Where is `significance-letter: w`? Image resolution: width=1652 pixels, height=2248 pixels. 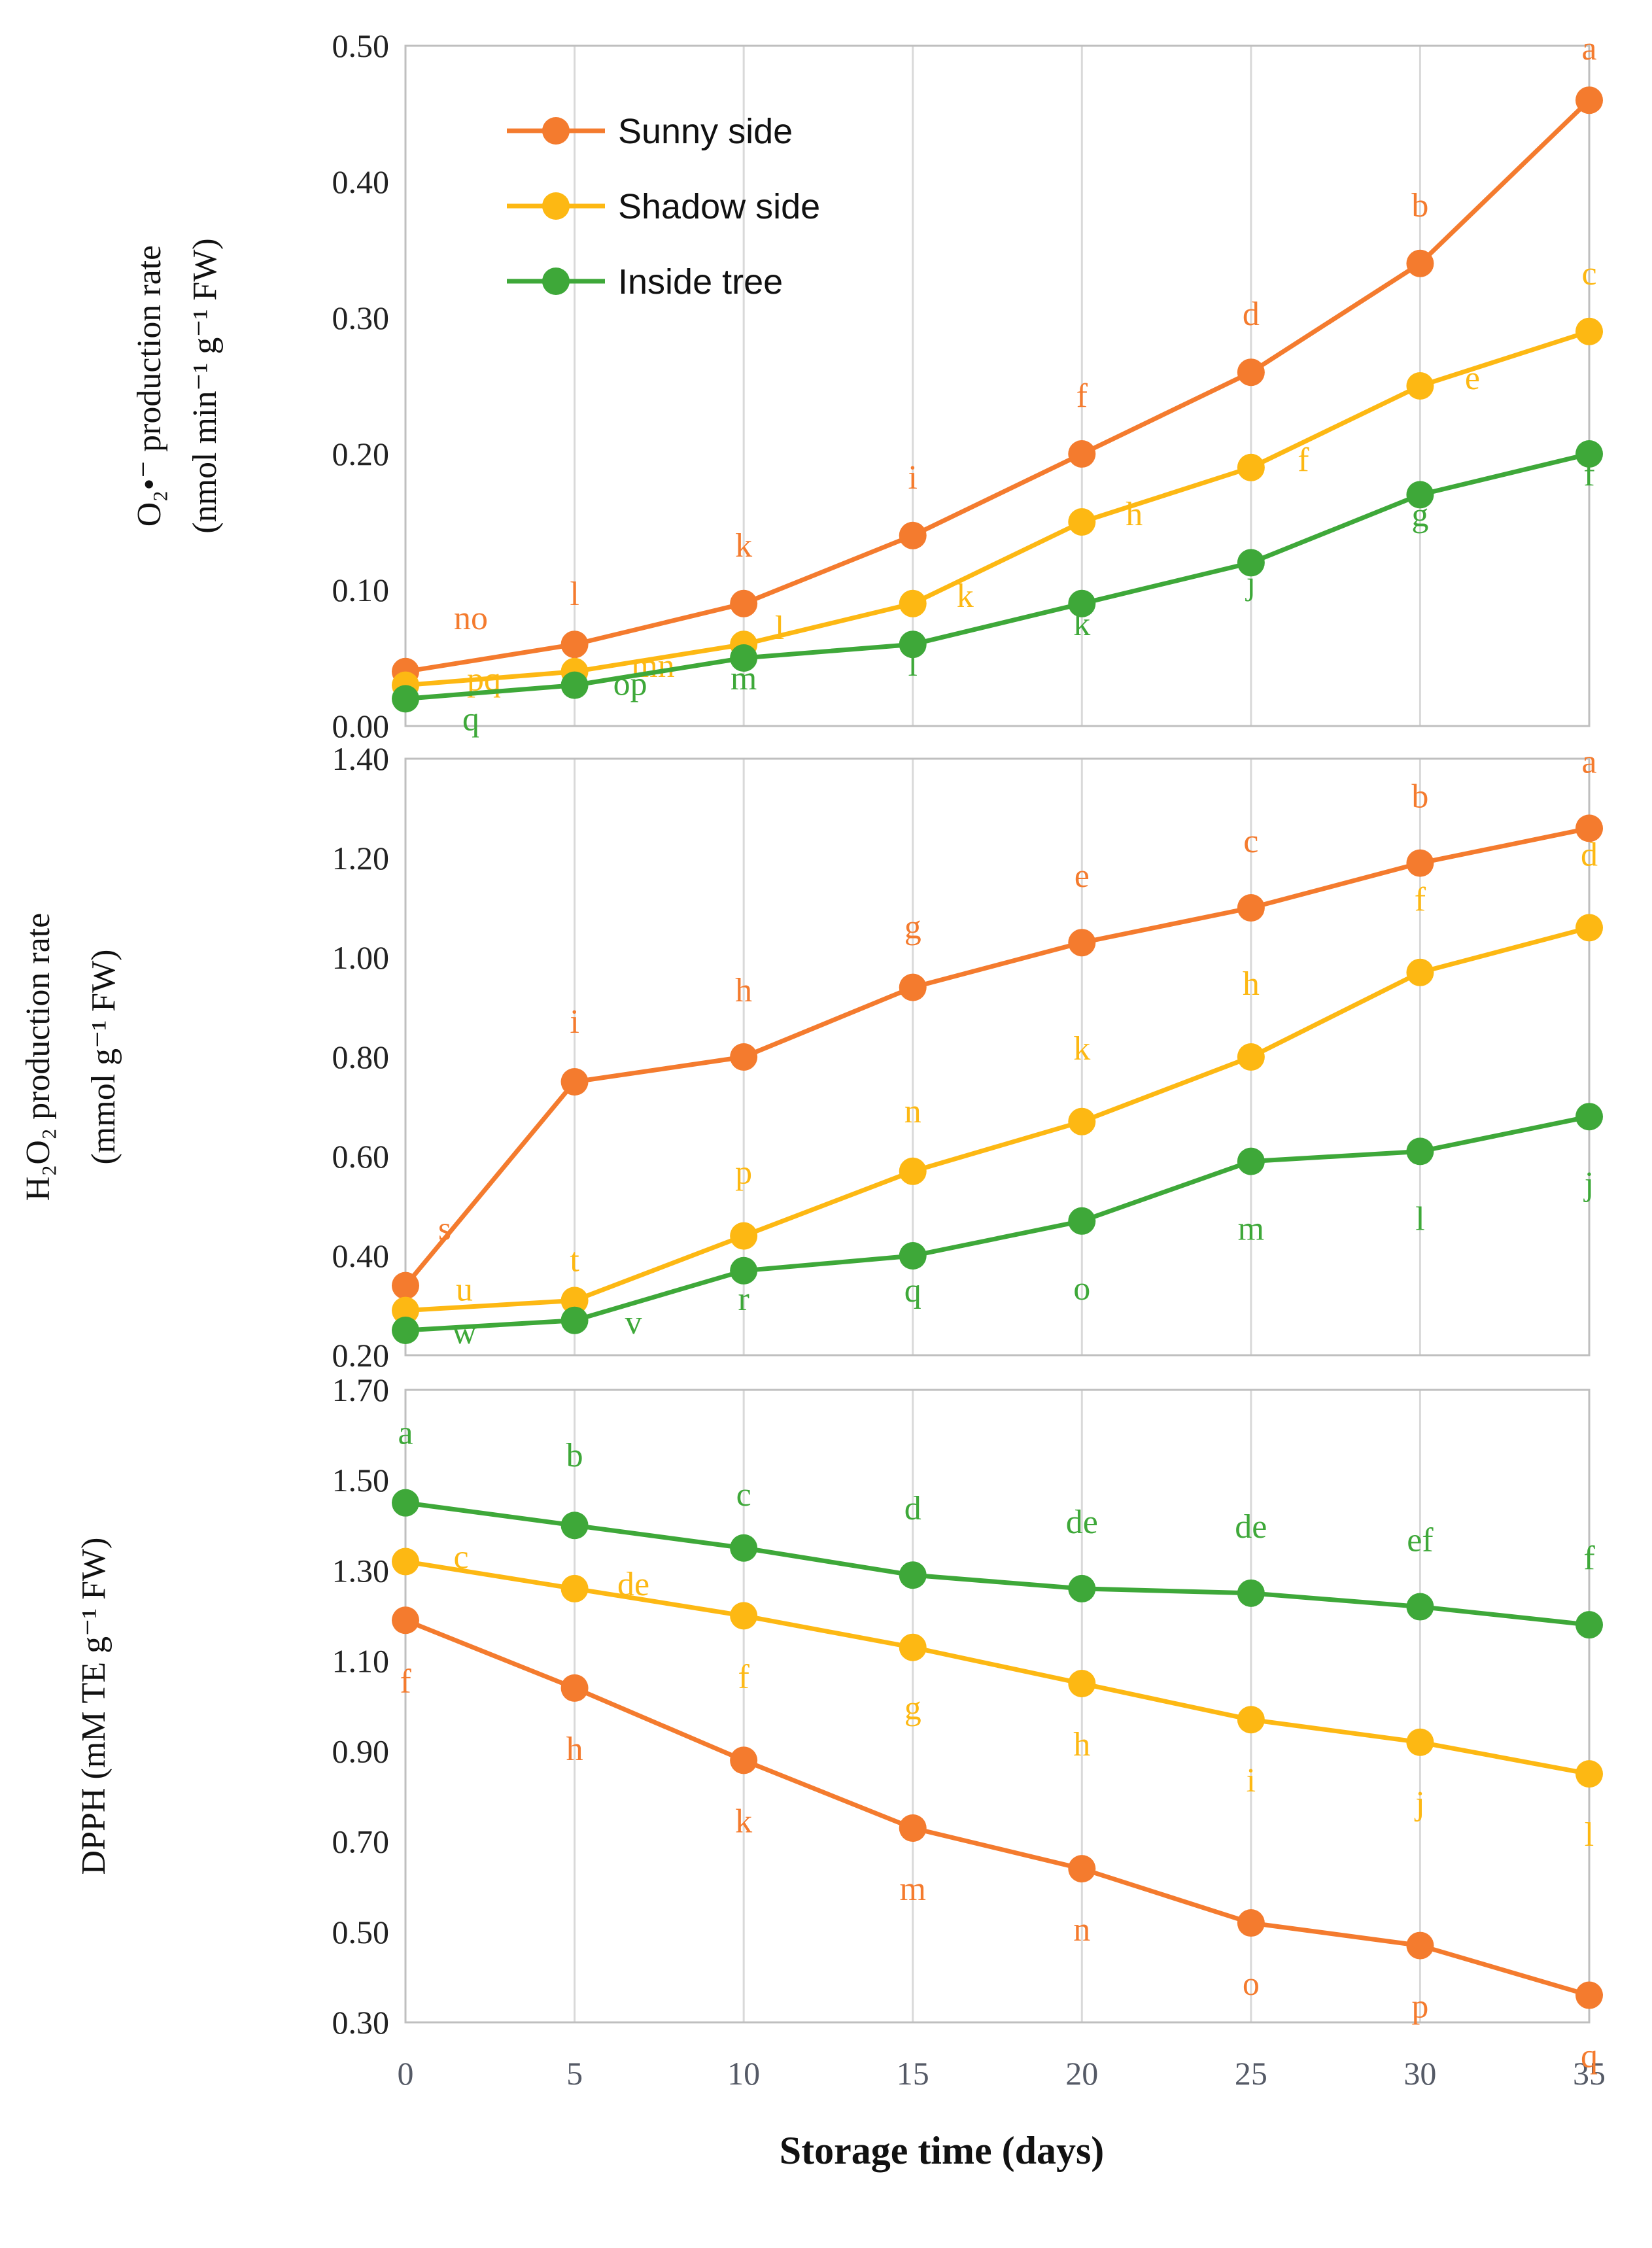 significance-letter: w is located at coordinates (464, 1332).